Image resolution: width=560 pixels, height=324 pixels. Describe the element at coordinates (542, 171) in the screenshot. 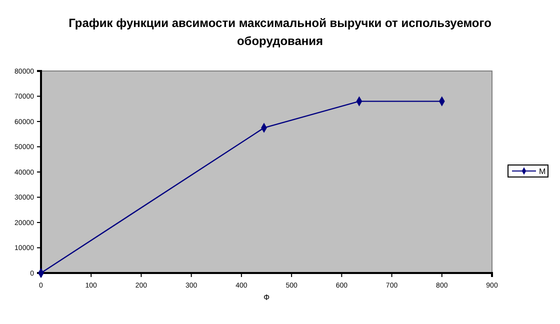

I see `legend-label: М` at that location.